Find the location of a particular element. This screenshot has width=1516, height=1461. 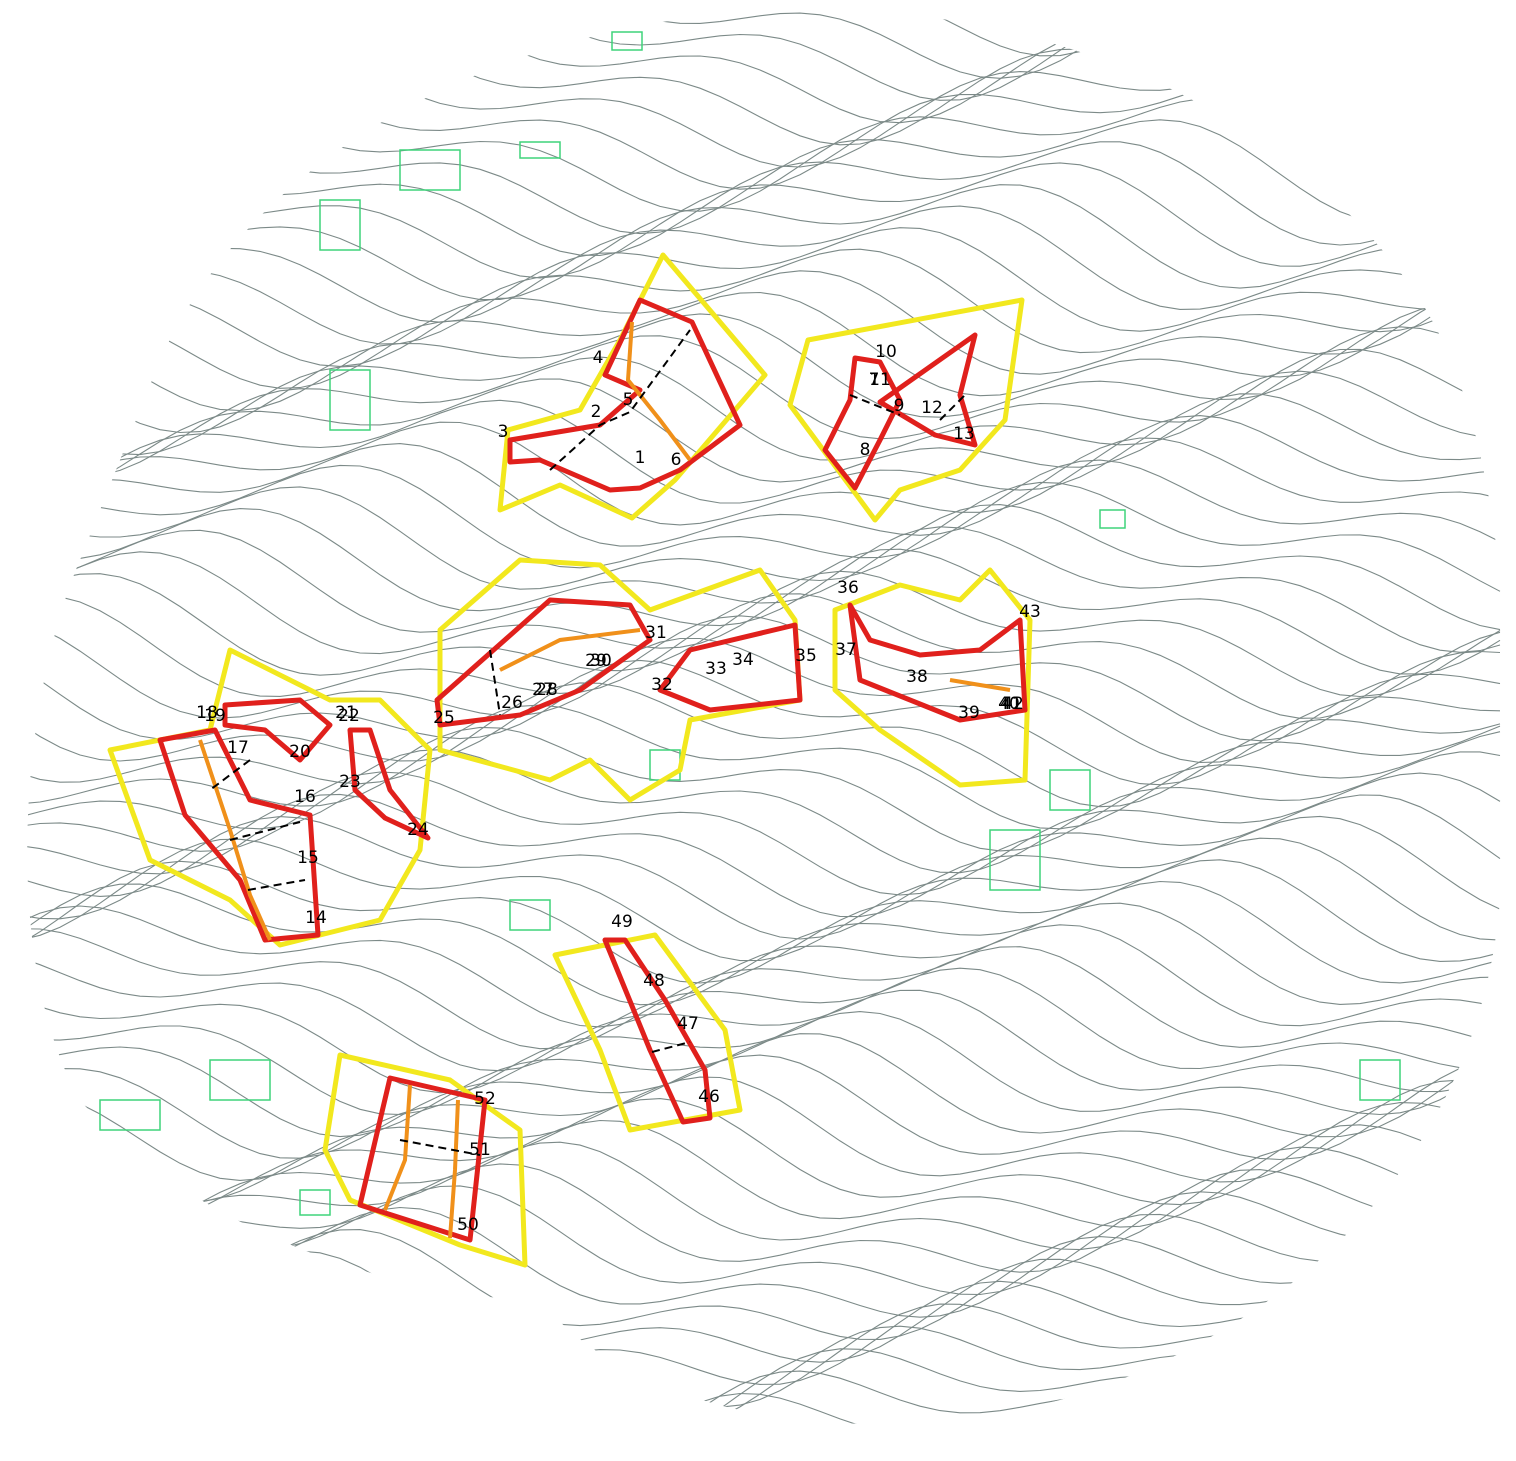

zone-label: 39 is located at coordinates (969, 713).